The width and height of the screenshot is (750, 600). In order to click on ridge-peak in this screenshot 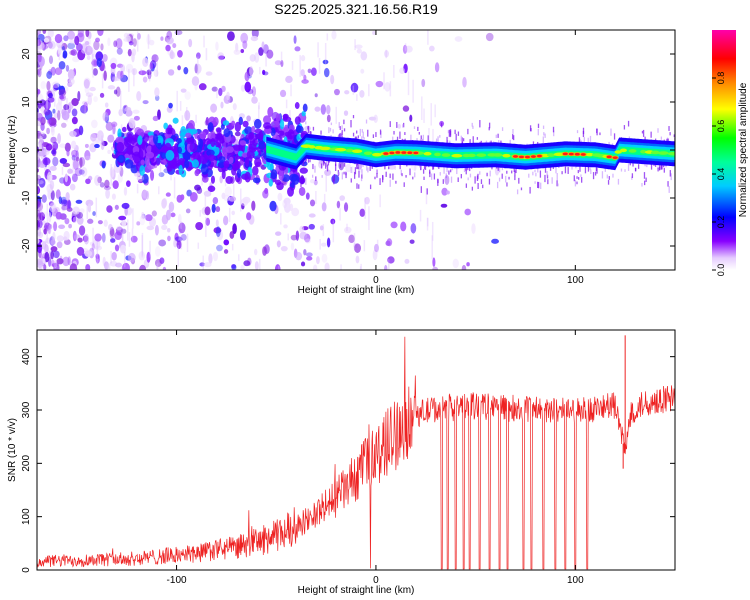, I will do `click(446, 155)`.